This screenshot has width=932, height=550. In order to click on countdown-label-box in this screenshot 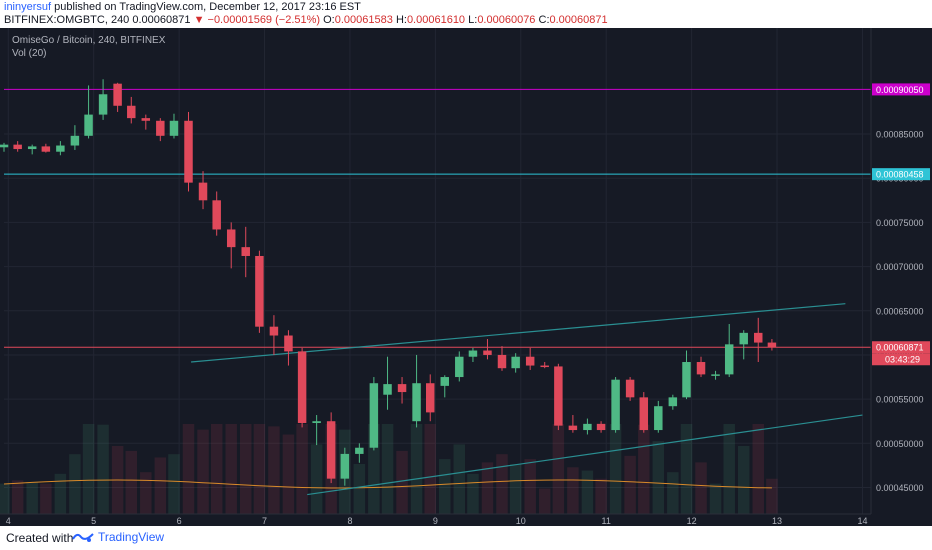, I will do `click(901, 359)`.